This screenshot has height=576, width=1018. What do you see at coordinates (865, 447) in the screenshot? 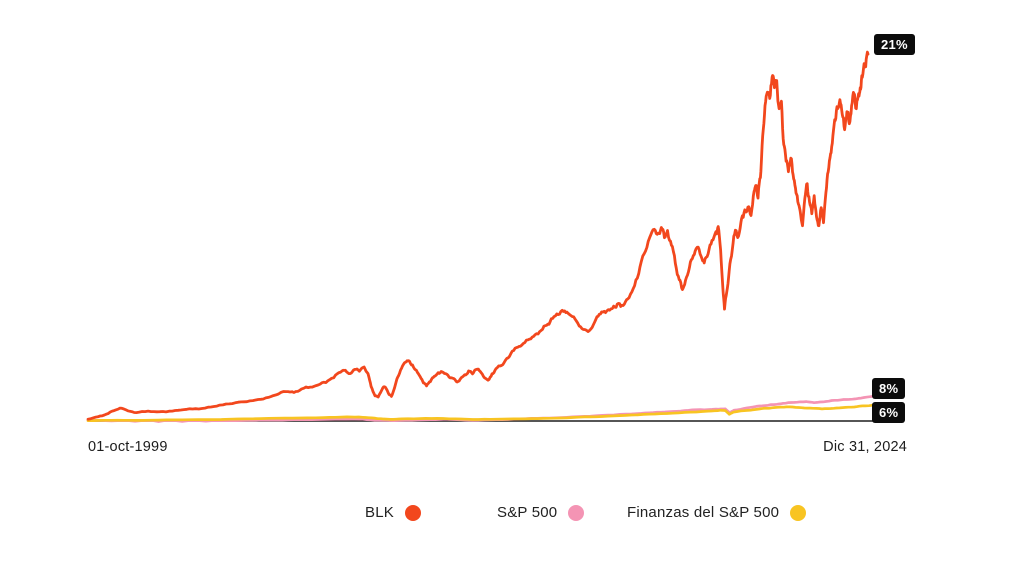
I see `x-axis-end-date: Dic 31, 2024` at bounding box center [865, 447].